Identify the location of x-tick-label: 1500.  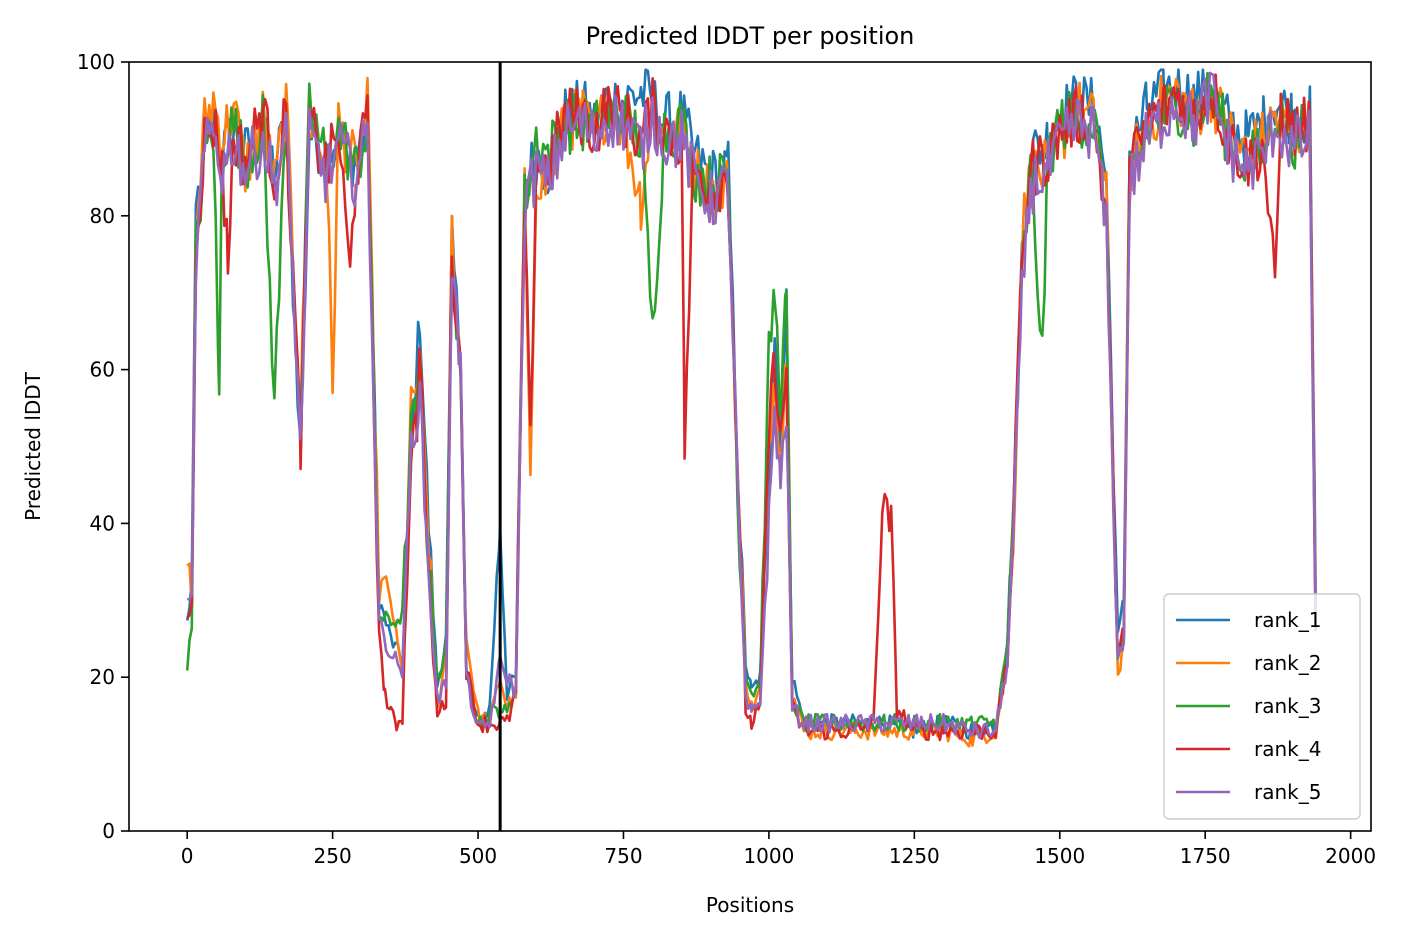
(1059, 856).